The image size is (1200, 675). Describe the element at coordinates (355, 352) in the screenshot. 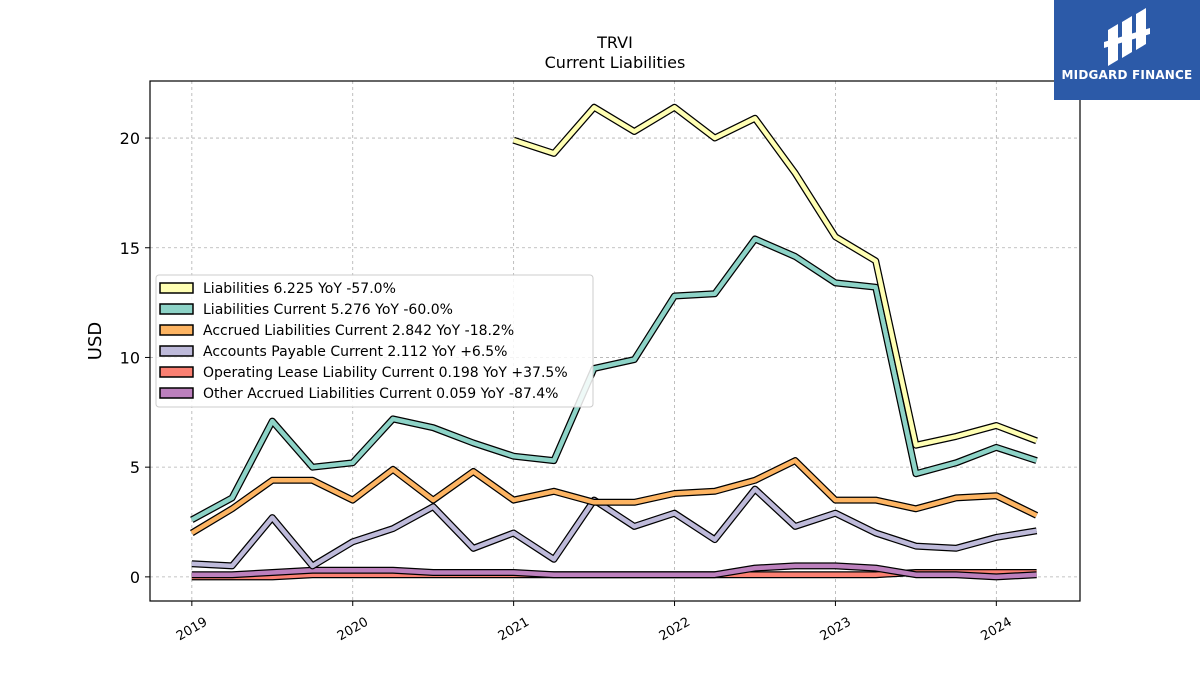

I see `legend-label: Accounts Payable Current 2.112 YoY +6.5%` at that location.